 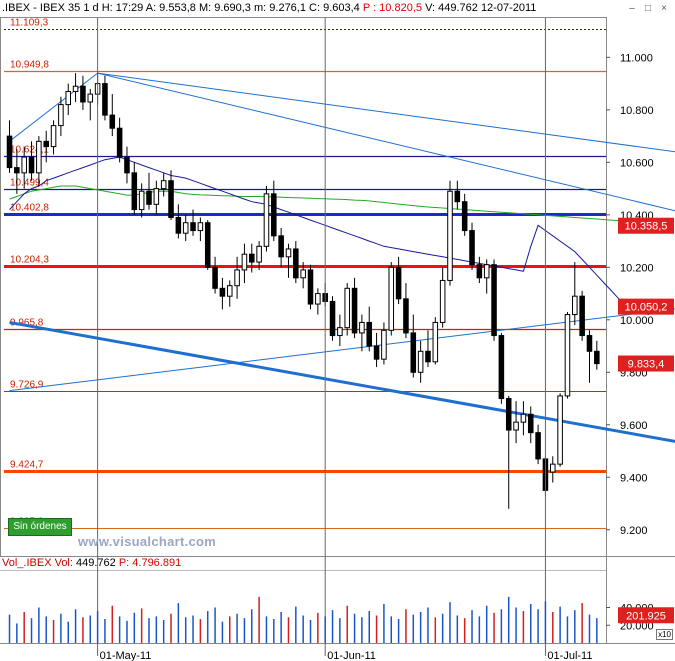 What do you see at coordinates (637, 111) in the screenshot?
I see `y-tick-label: 10.800` at bounding box center [637, 111].